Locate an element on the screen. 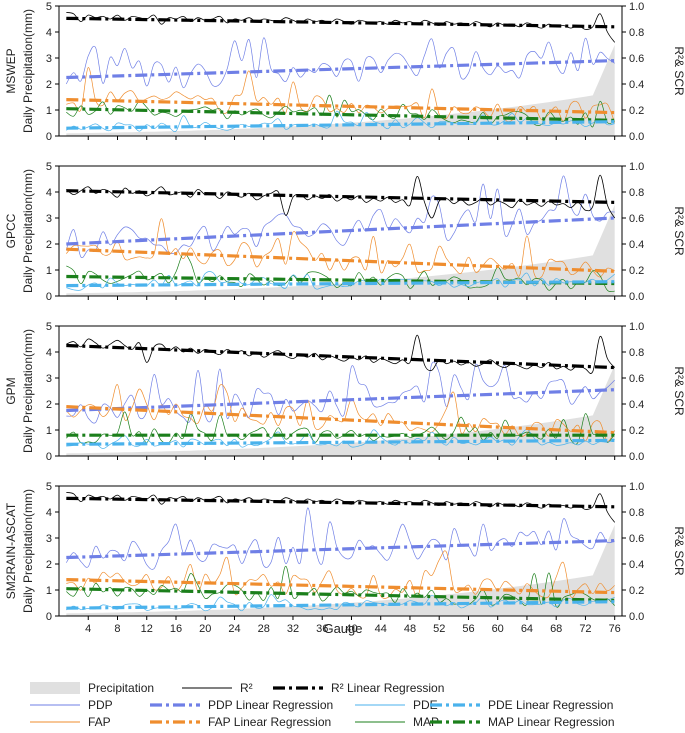  panel-title: MSWEP is located at coordinates (11, 70).